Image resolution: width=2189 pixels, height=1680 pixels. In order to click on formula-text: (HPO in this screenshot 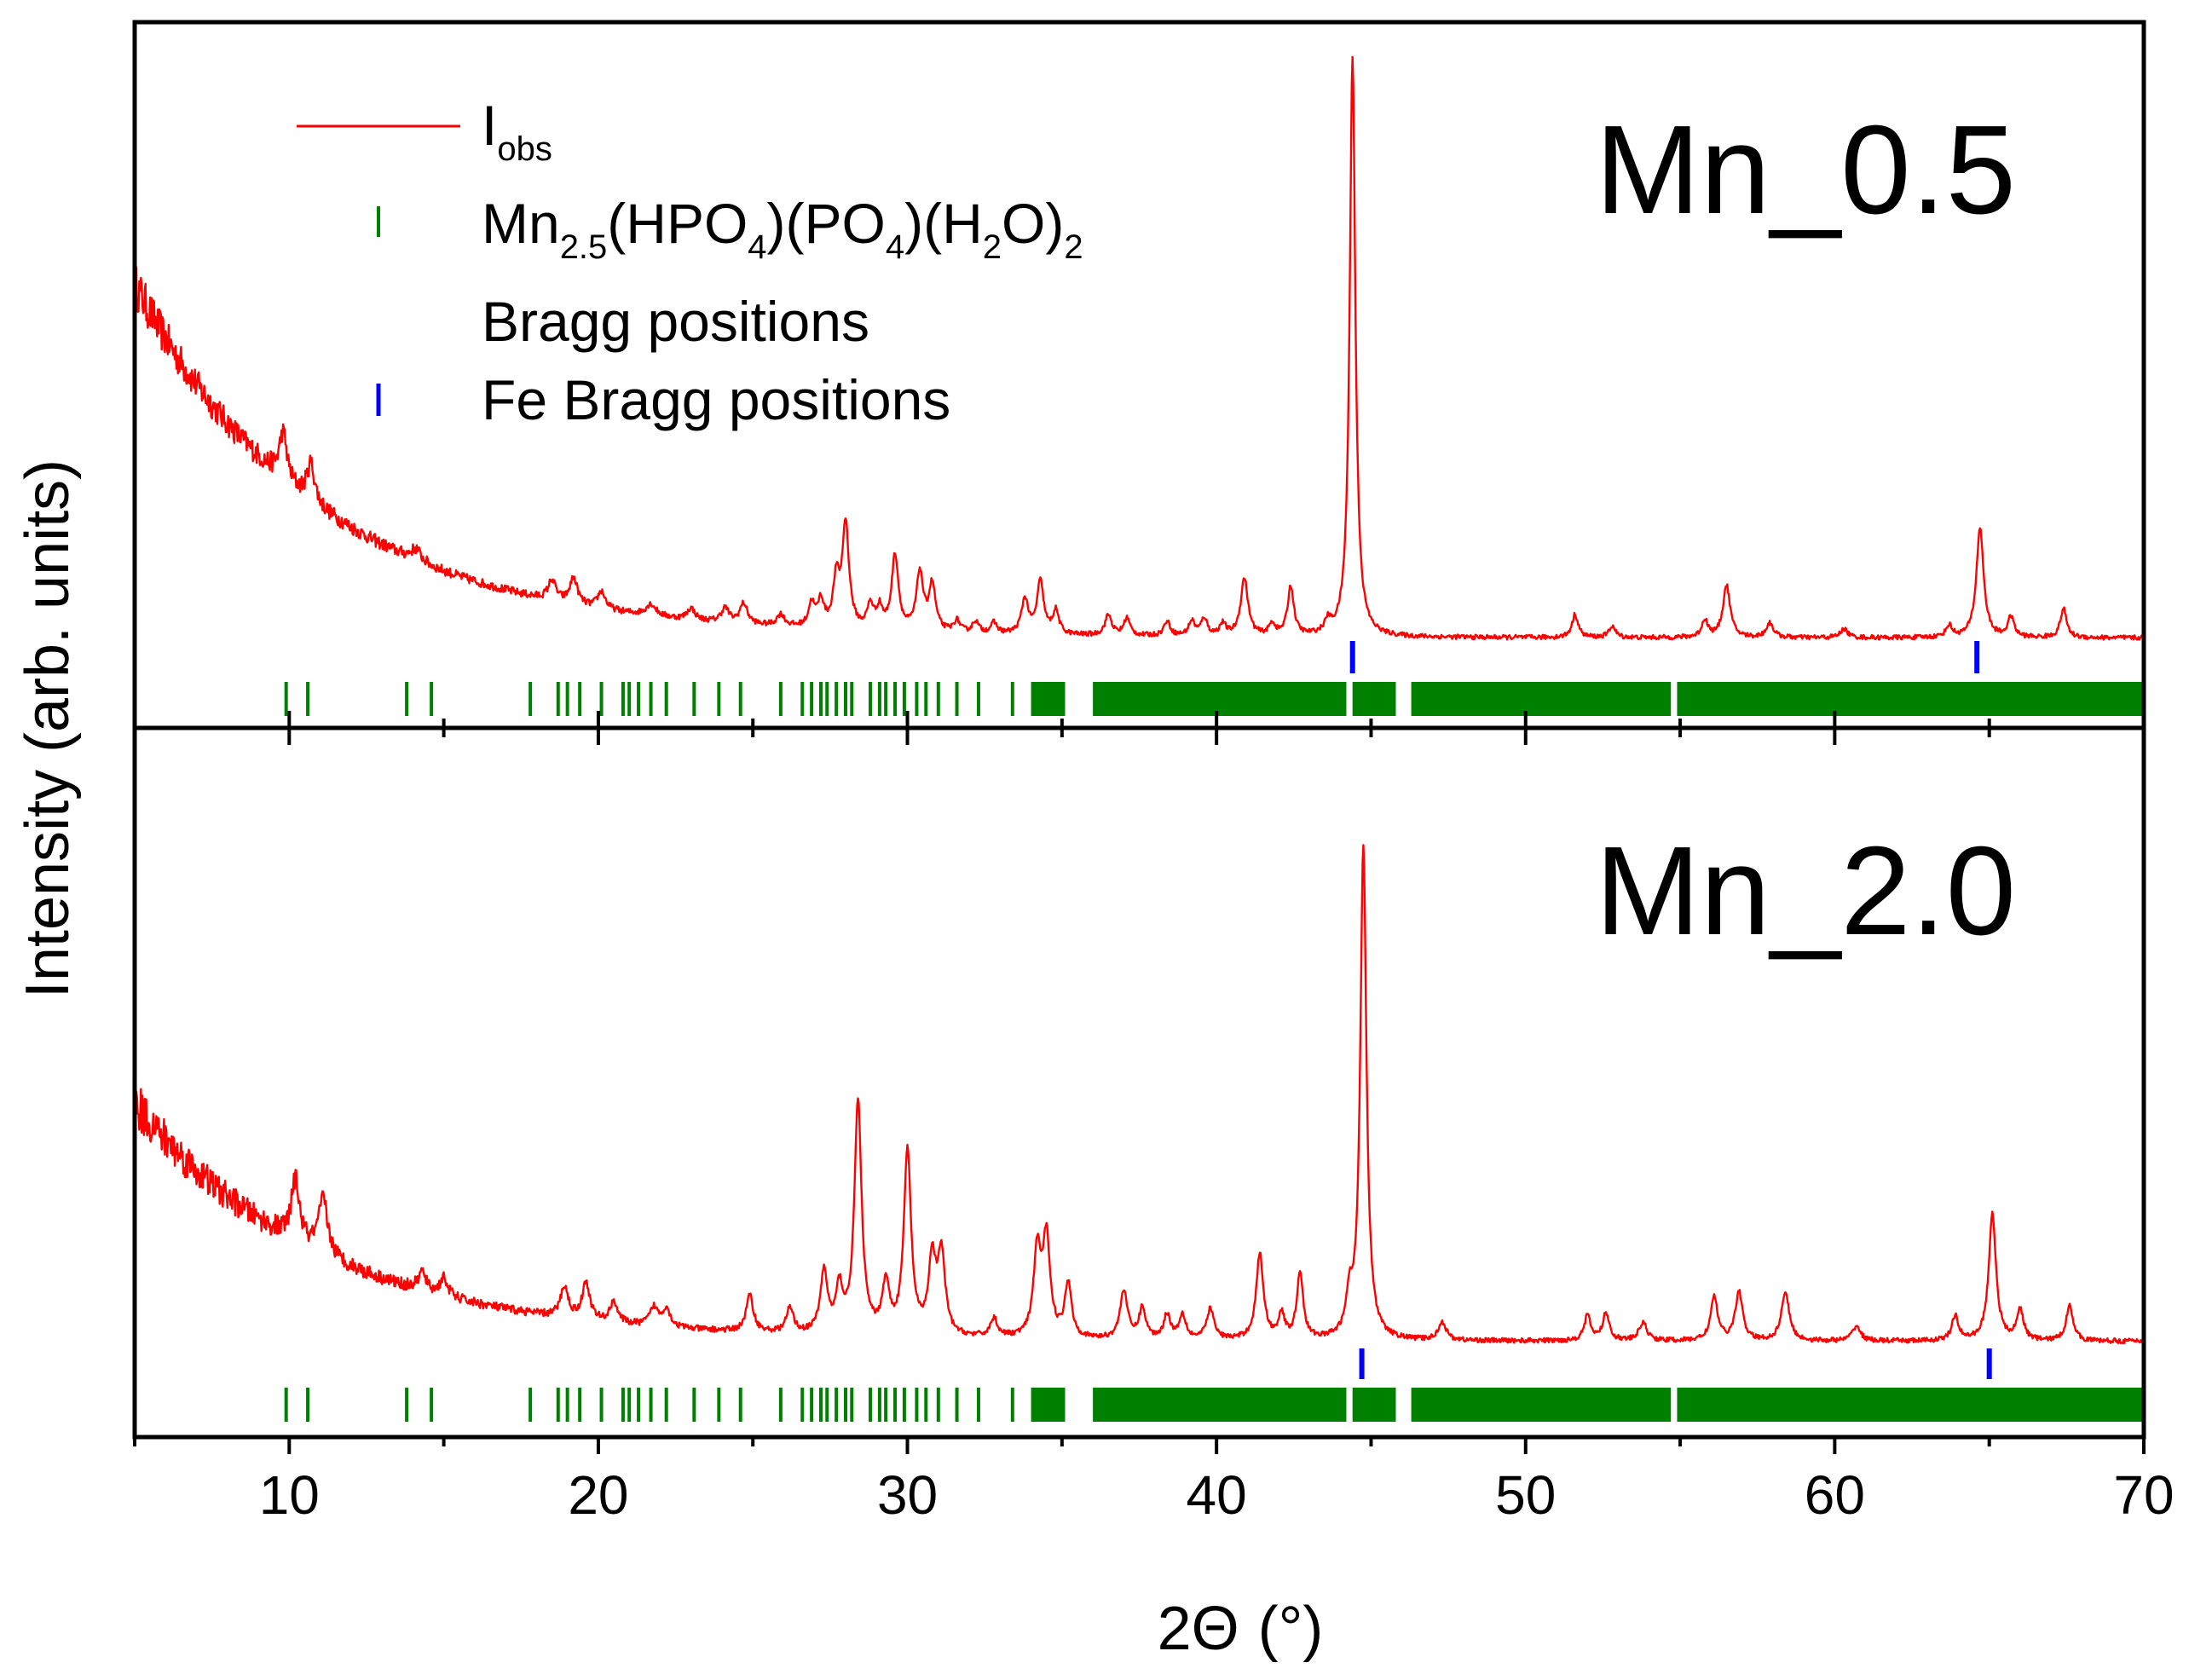, I will do `click(677, 223)`.